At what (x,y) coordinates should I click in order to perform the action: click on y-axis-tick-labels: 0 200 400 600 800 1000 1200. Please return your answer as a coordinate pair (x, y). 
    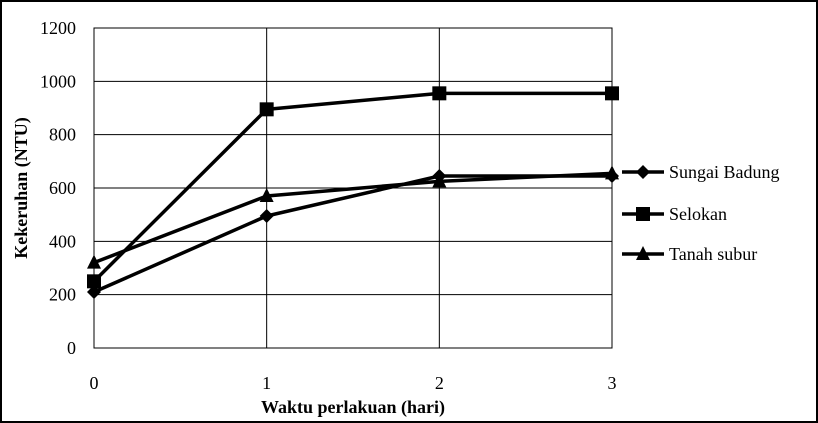
    Looking at the image, I should click on (58, 188).